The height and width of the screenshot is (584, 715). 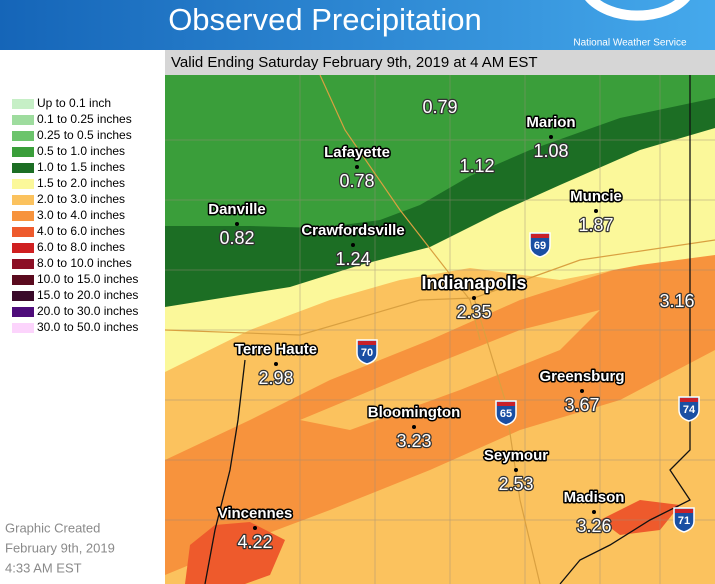 I want to click on footer-line: Graphic Created, so click(x=52, y=527).